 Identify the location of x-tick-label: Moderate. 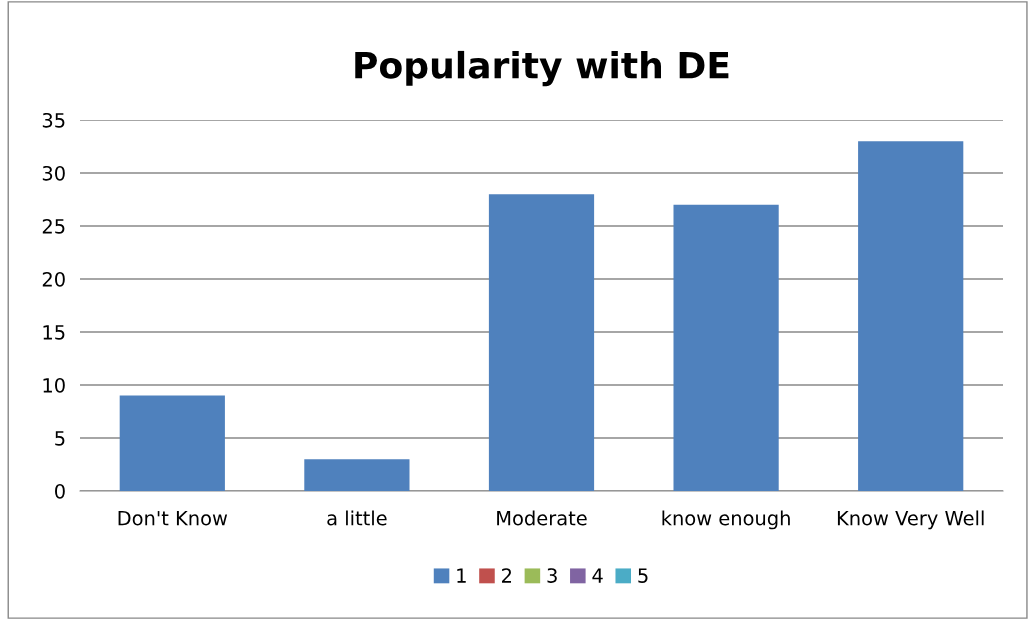
(542, 518).